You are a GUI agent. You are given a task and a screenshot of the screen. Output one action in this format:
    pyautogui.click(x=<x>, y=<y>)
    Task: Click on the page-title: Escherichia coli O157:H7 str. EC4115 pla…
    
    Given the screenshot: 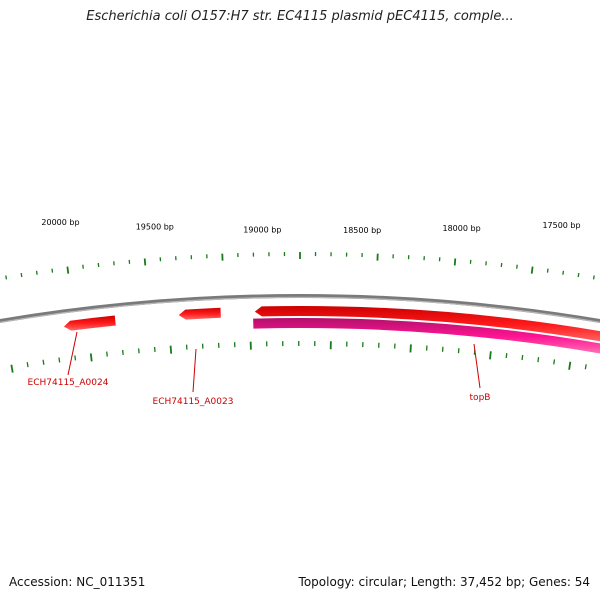 What is the action you would take?
    pyautogui.click(x=300, y=16)
    